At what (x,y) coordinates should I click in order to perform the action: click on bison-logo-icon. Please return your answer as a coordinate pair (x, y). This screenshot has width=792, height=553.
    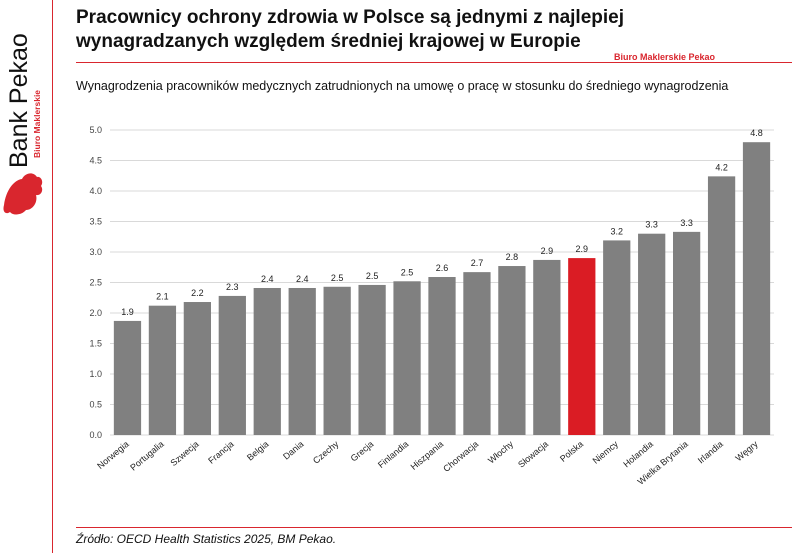
    Looking at the image, I should click on (23, 194).